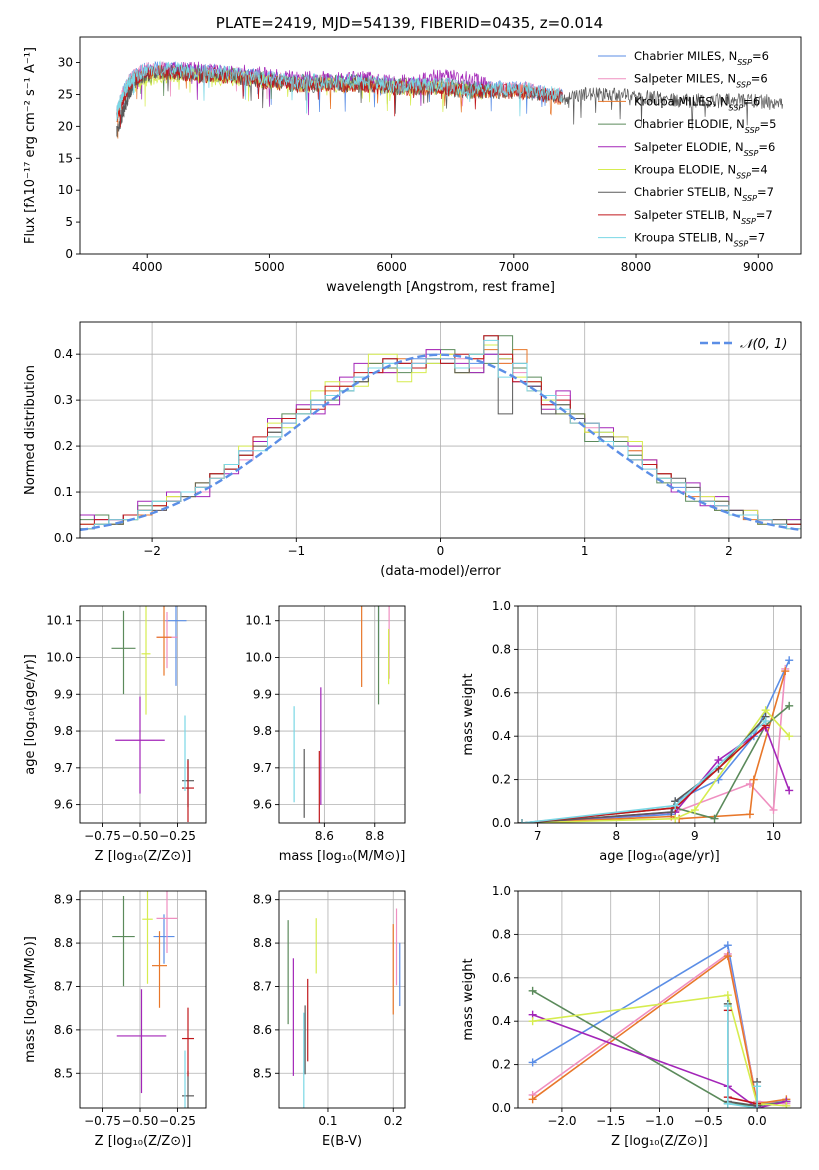 The image size is (819, 1170). I want to click on y-tick-label: 9.9, so click(262, 694).